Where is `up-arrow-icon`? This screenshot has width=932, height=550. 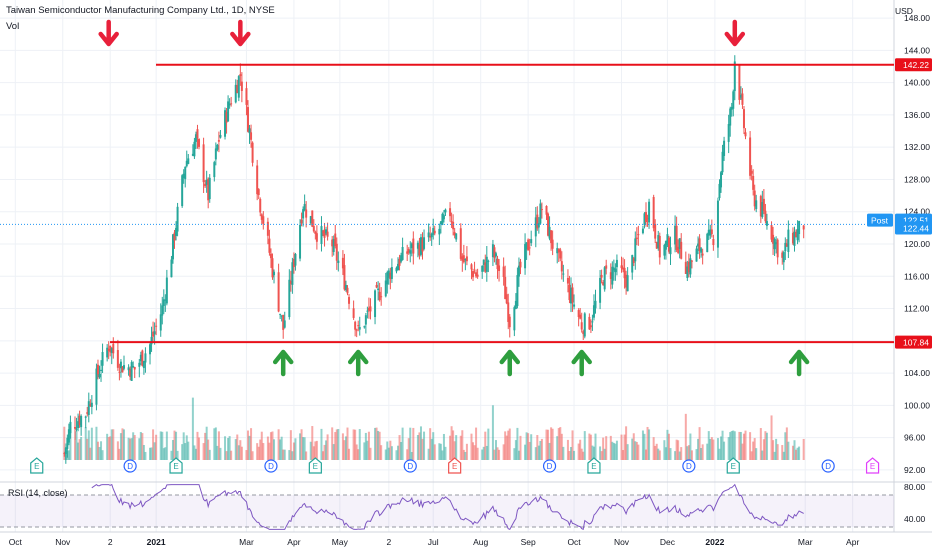
up-arrow-icon is located at coordinates (510, 363).